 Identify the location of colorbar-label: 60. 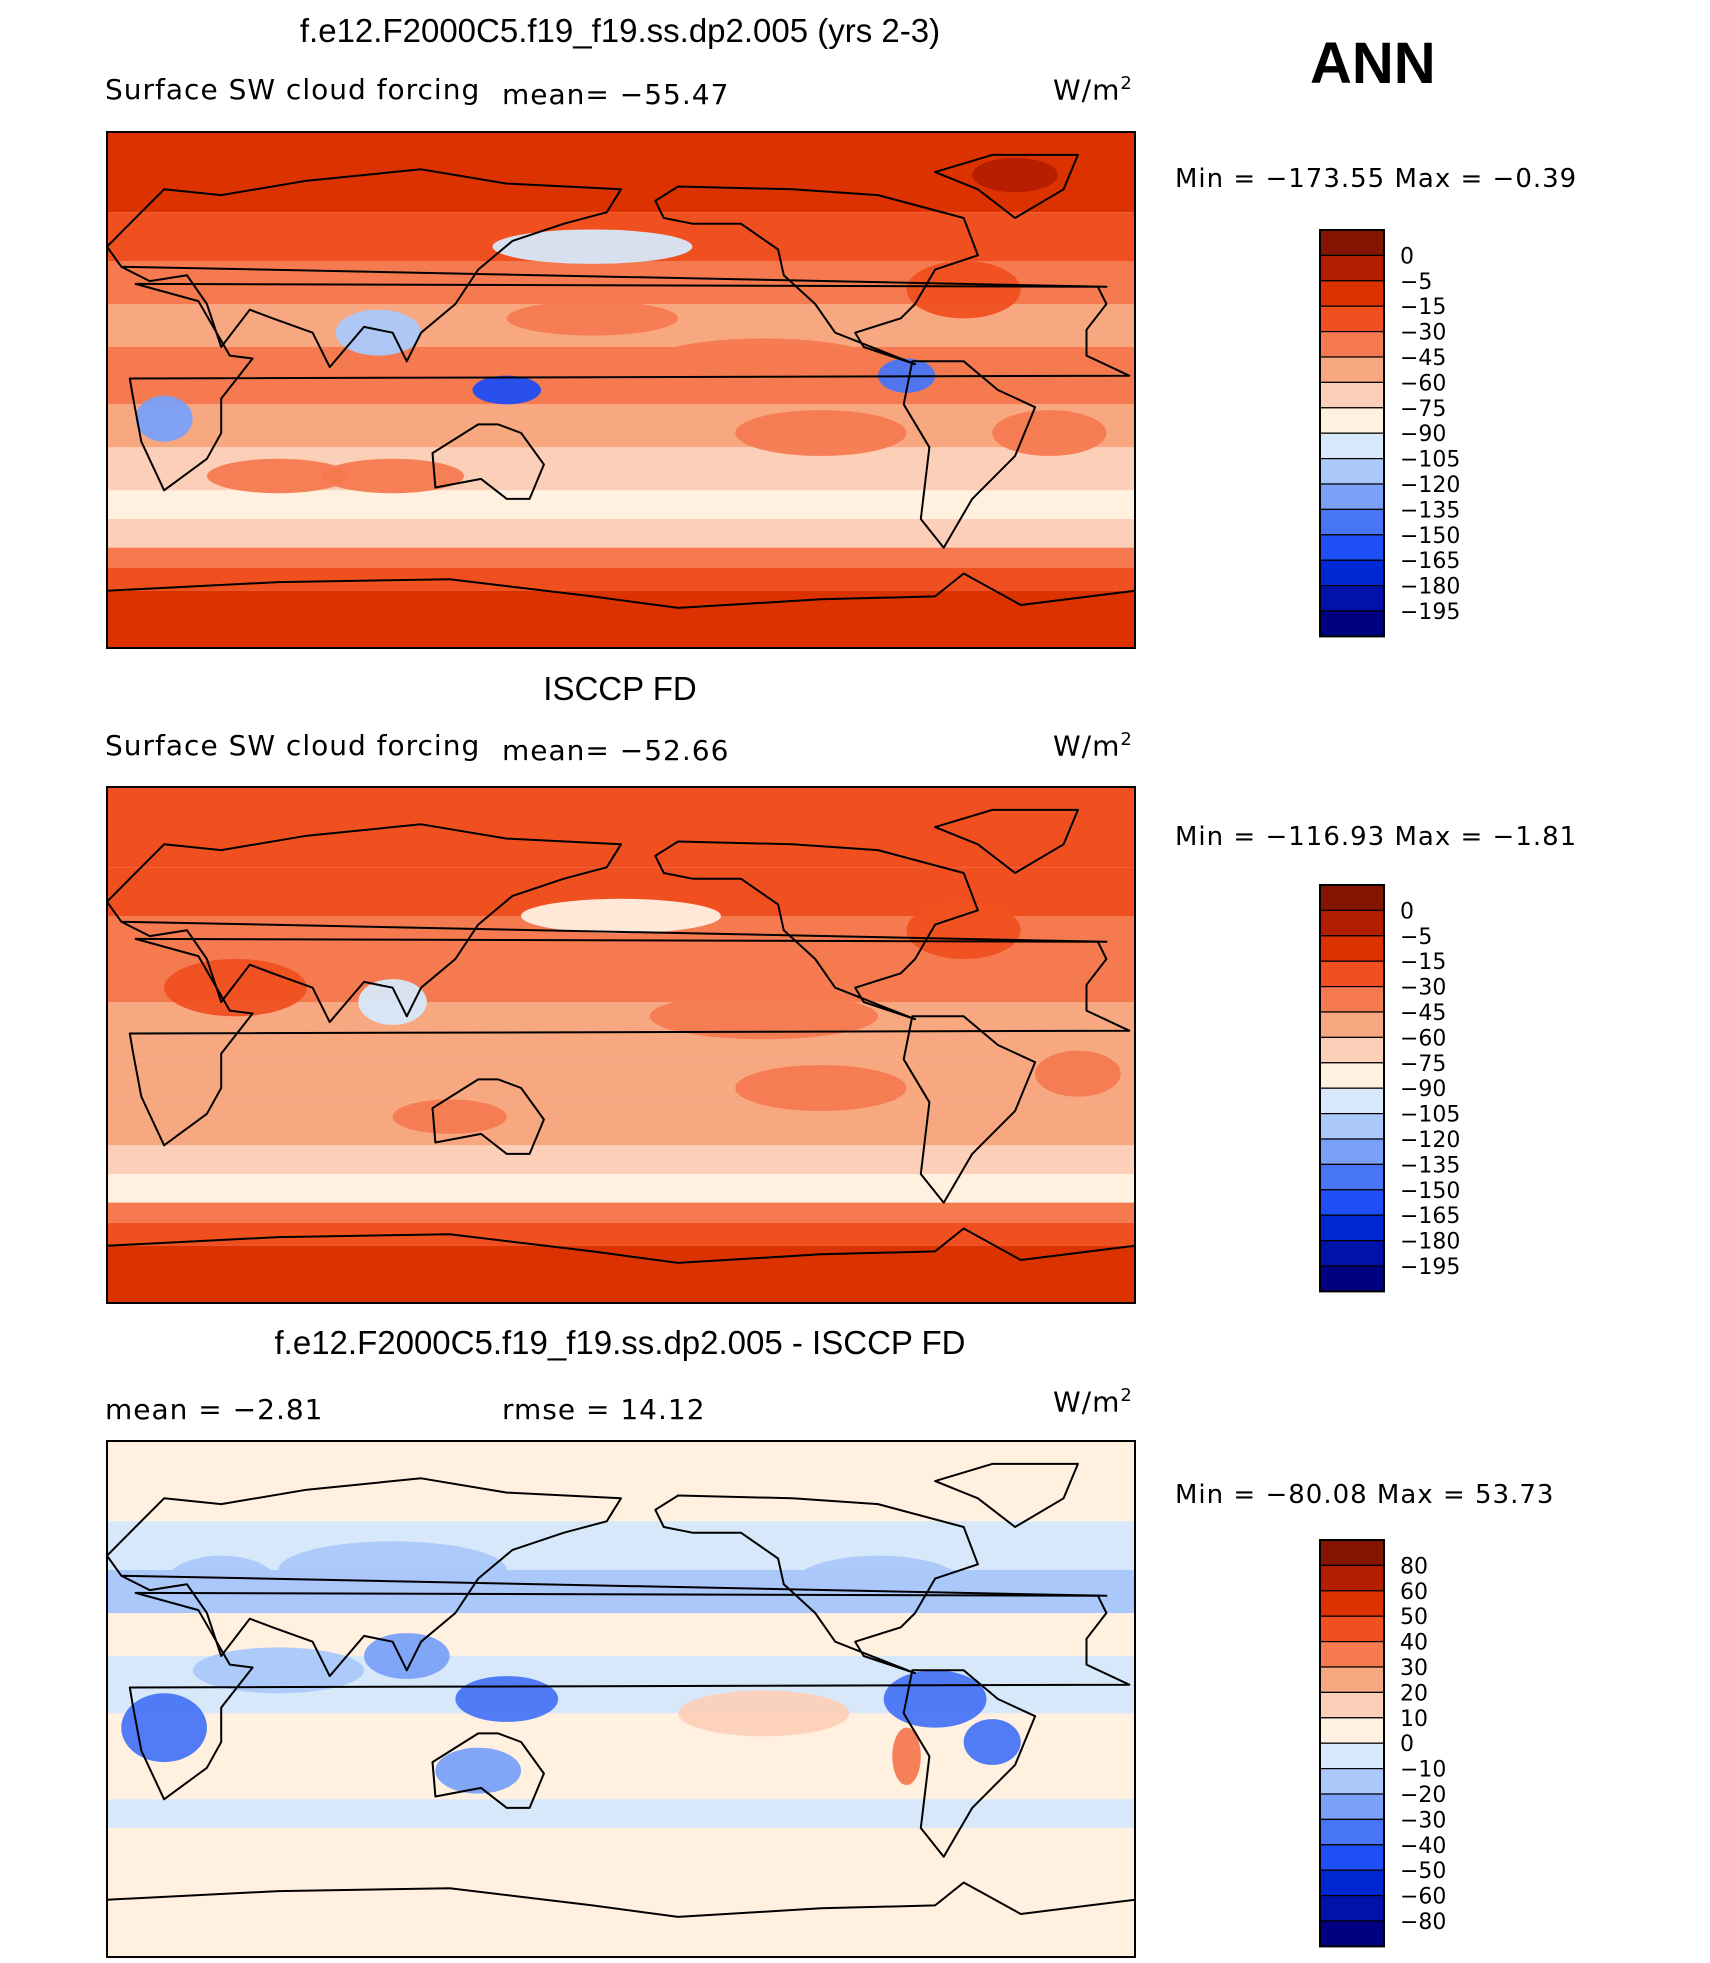
(1414, 1592).